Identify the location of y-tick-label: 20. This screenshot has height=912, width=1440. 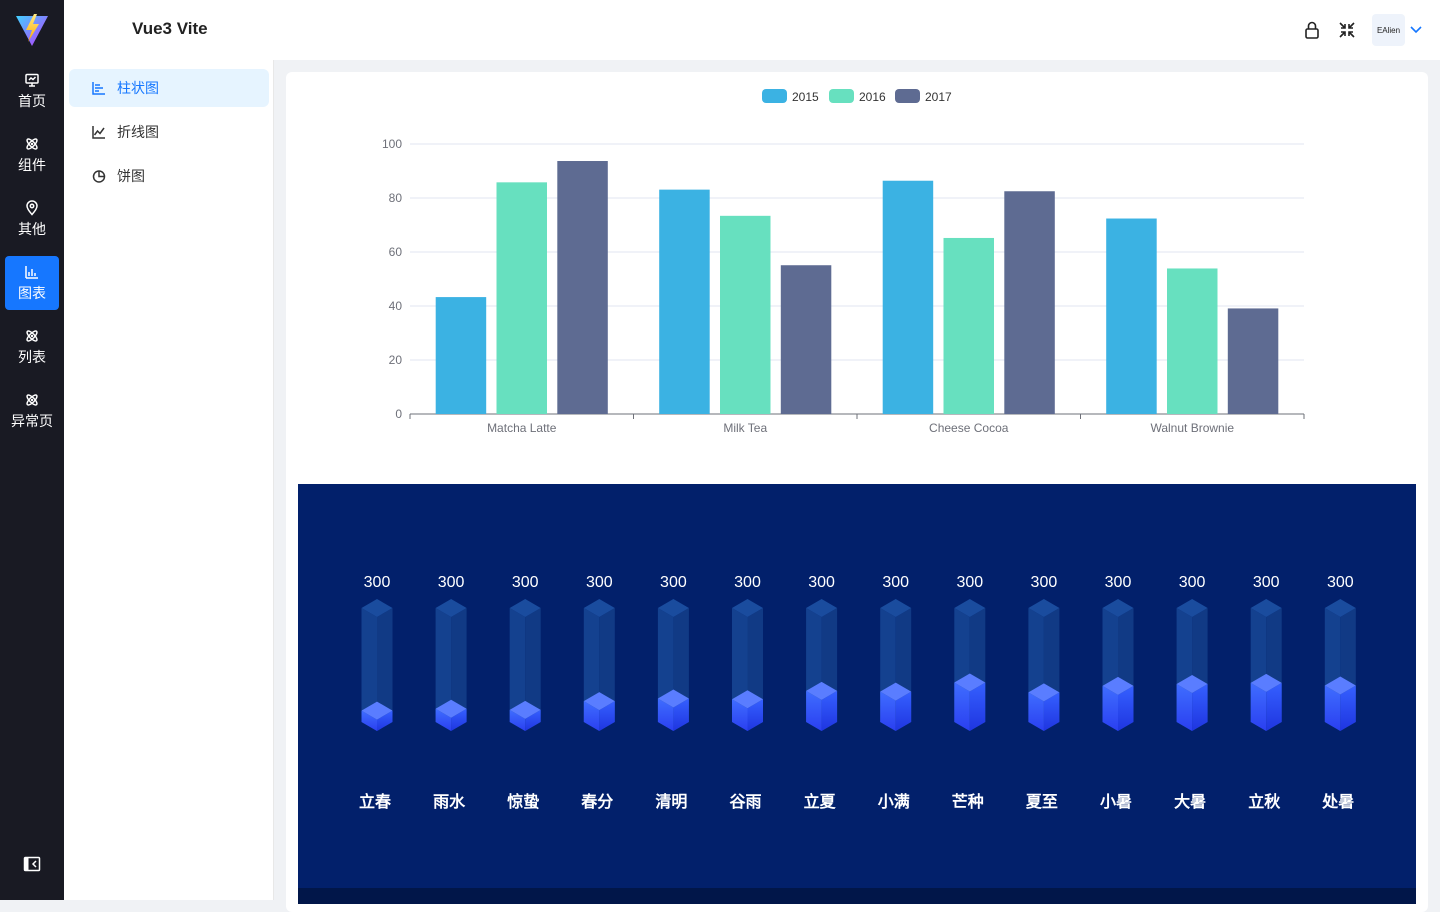
(396, 360).